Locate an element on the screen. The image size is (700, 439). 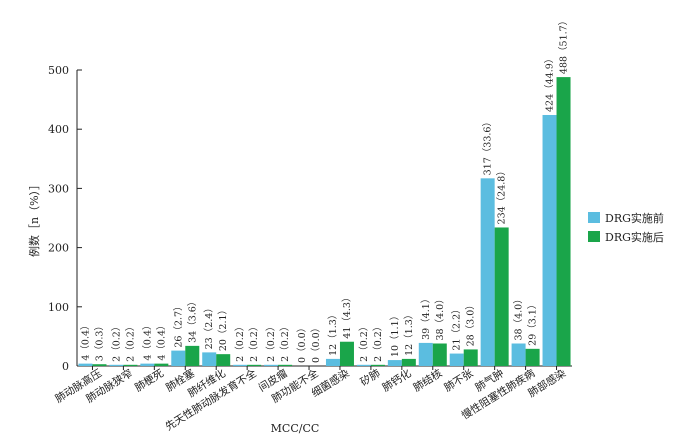
legend-item-after: DRG实施后 is located at coordinates (626, 237).